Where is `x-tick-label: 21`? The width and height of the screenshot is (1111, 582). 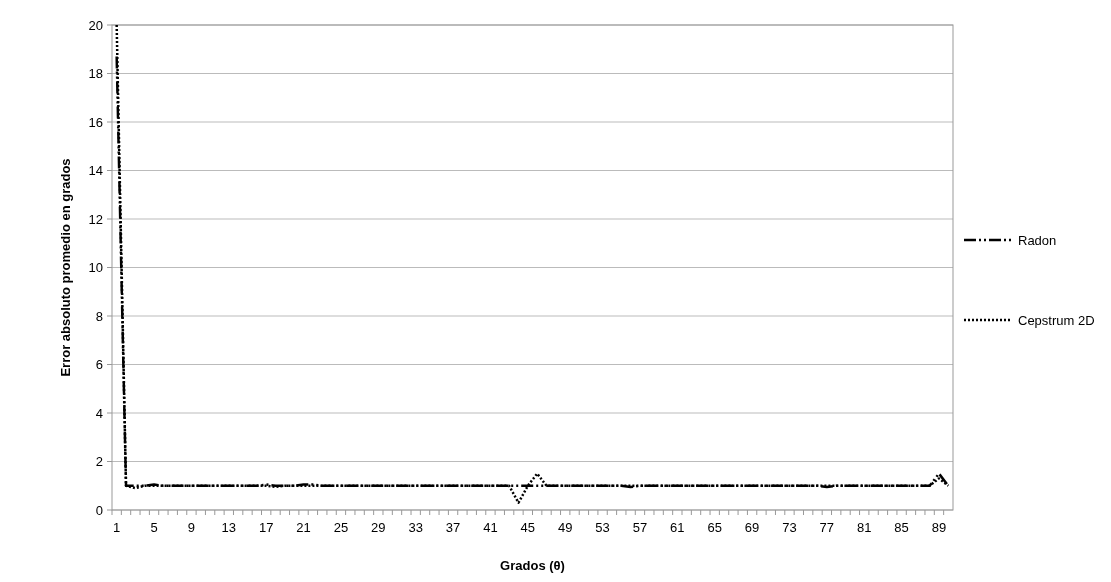
x-tick-label: 21 is located at coordinates (303, 527).